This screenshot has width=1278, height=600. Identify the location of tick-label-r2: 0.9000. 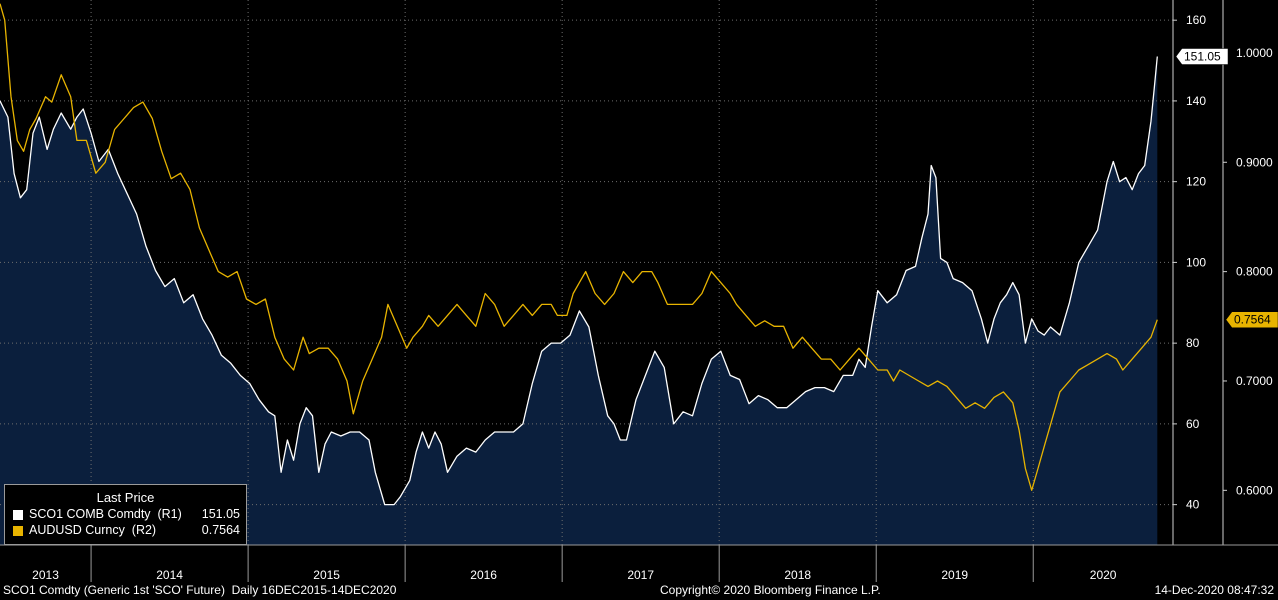
(1254, 162).